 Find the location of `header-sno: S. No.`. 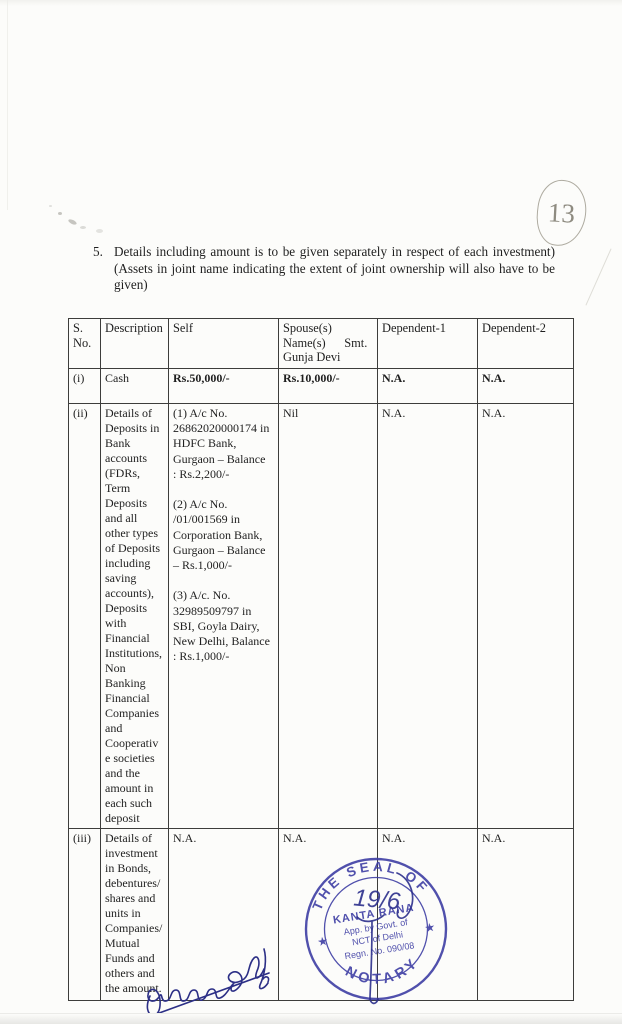

header-sno: S. No. is located at coordinates (84, 343).